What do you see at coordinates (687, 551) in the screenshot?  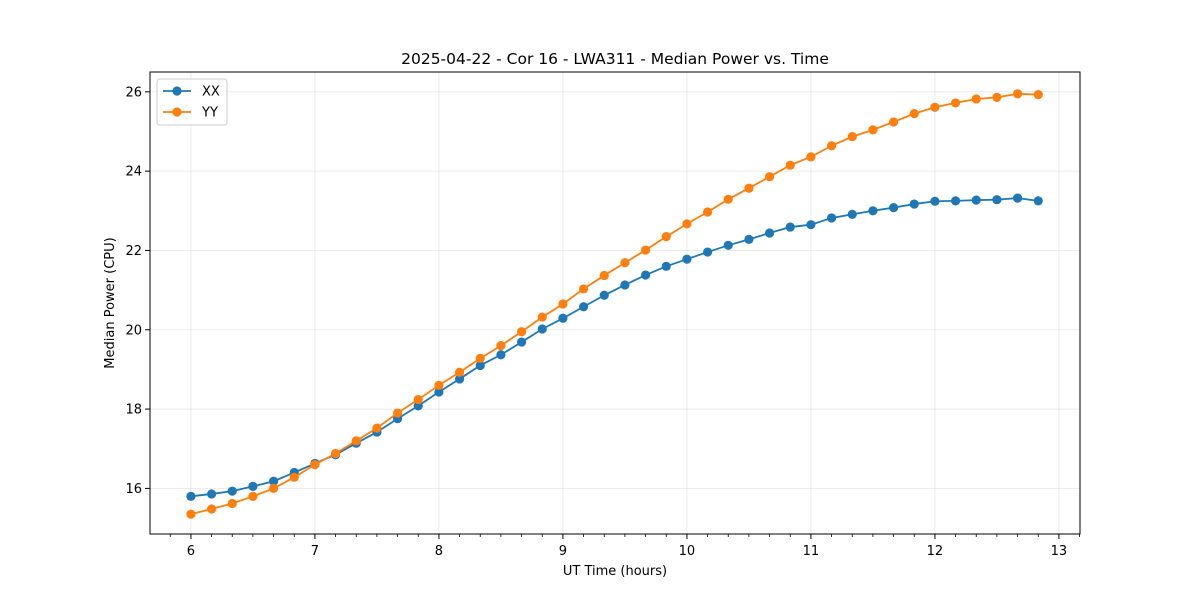 I see `x-tick-label: 10` at bounding box center [687, 551].